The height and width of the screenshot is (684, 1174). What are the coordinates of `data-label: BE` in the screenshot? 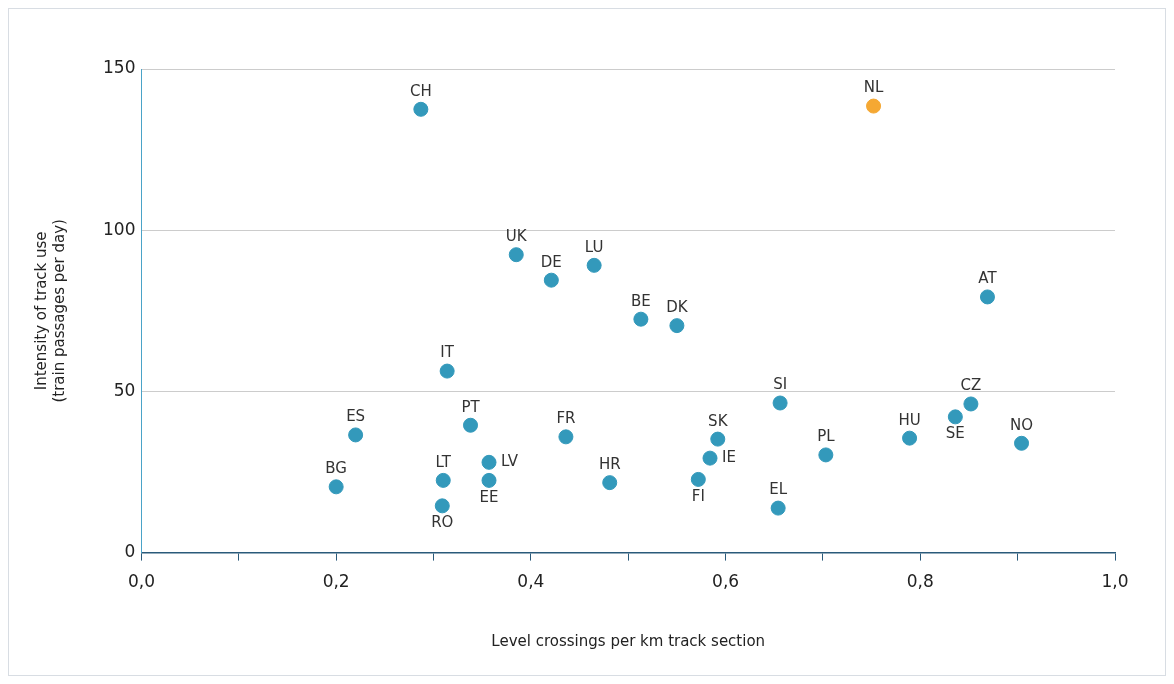 It's located at (640, 300).